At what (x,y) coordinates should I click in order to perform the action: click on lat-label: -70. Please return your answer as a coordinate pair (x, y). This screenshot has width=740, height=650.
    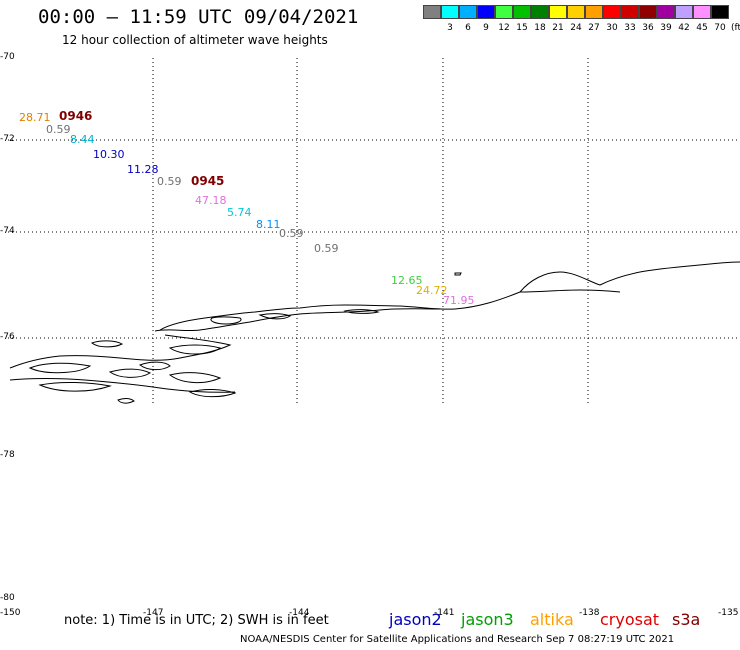
    Looking at the image, I should click on (7, 57).